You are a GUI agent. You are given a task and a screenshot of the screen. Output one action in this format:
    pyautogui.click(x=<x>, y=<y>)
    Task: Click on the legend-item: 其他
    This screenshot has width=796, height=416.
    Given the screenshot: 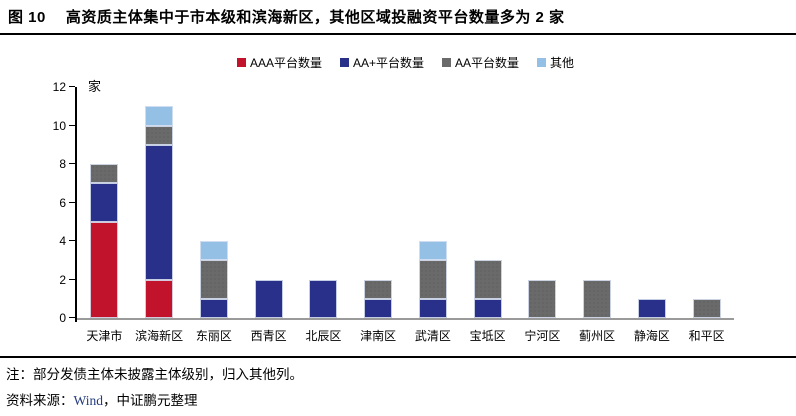 What is the action you would take?
    pyautogui.click(x=555, y=62)
    